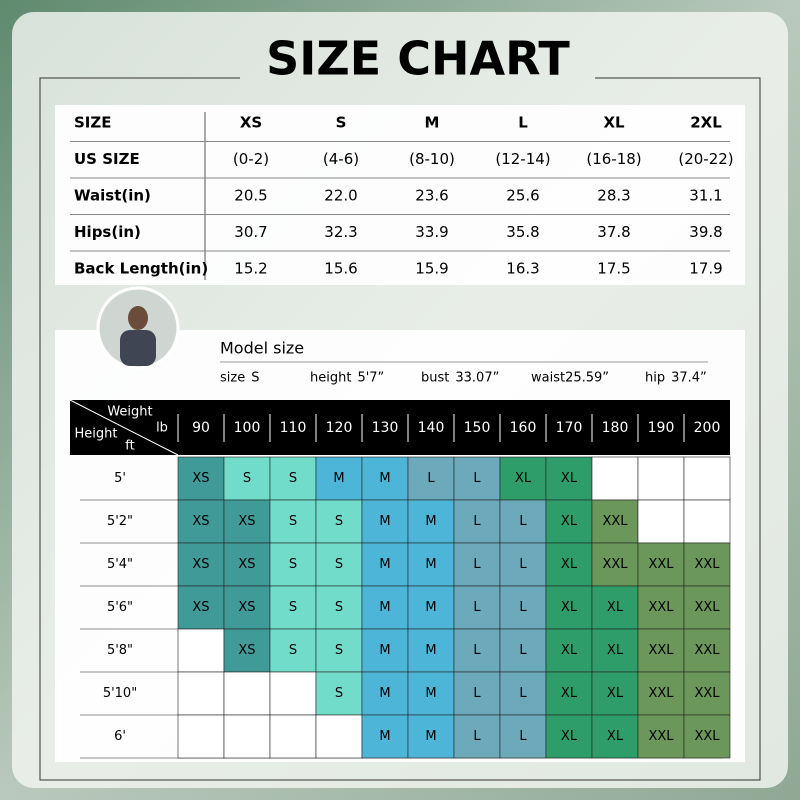 The width and height of the screenshot is (800, 804). Describe the element at coordinates (705, 196) in the screenshot. I see `cell: 31.1` at that location.